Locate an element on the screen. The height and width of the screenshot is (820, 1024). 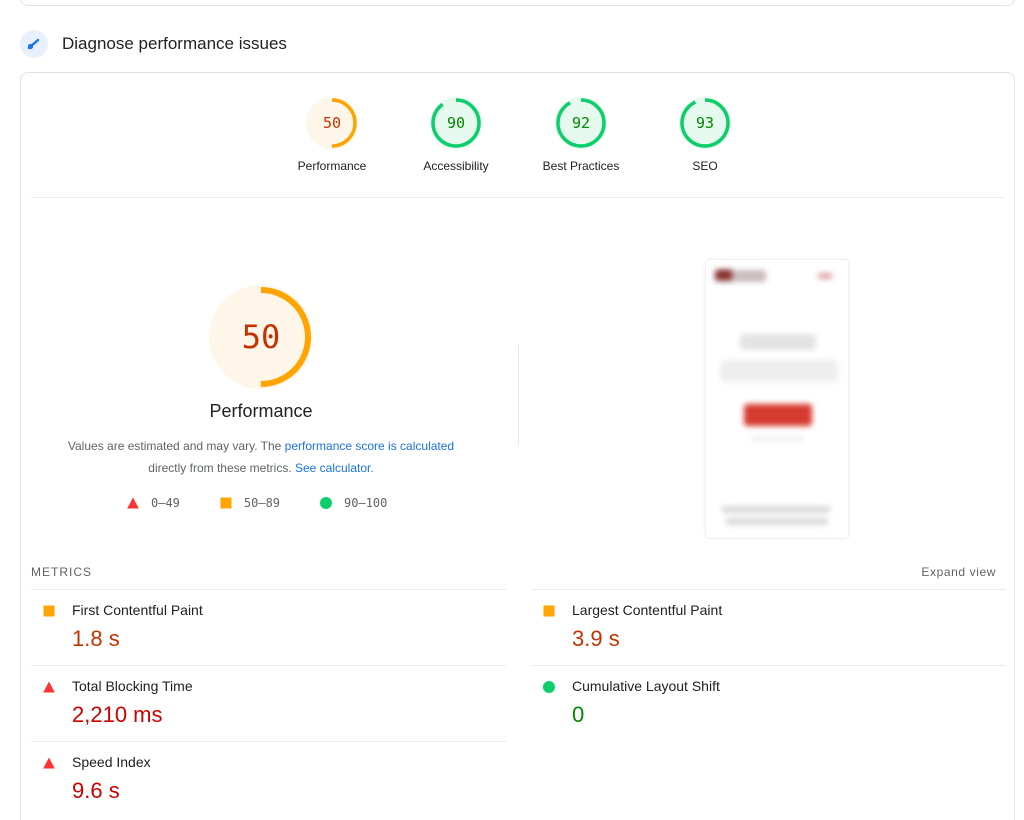
gauge-score: 90 is located at coordinates (456, 123).